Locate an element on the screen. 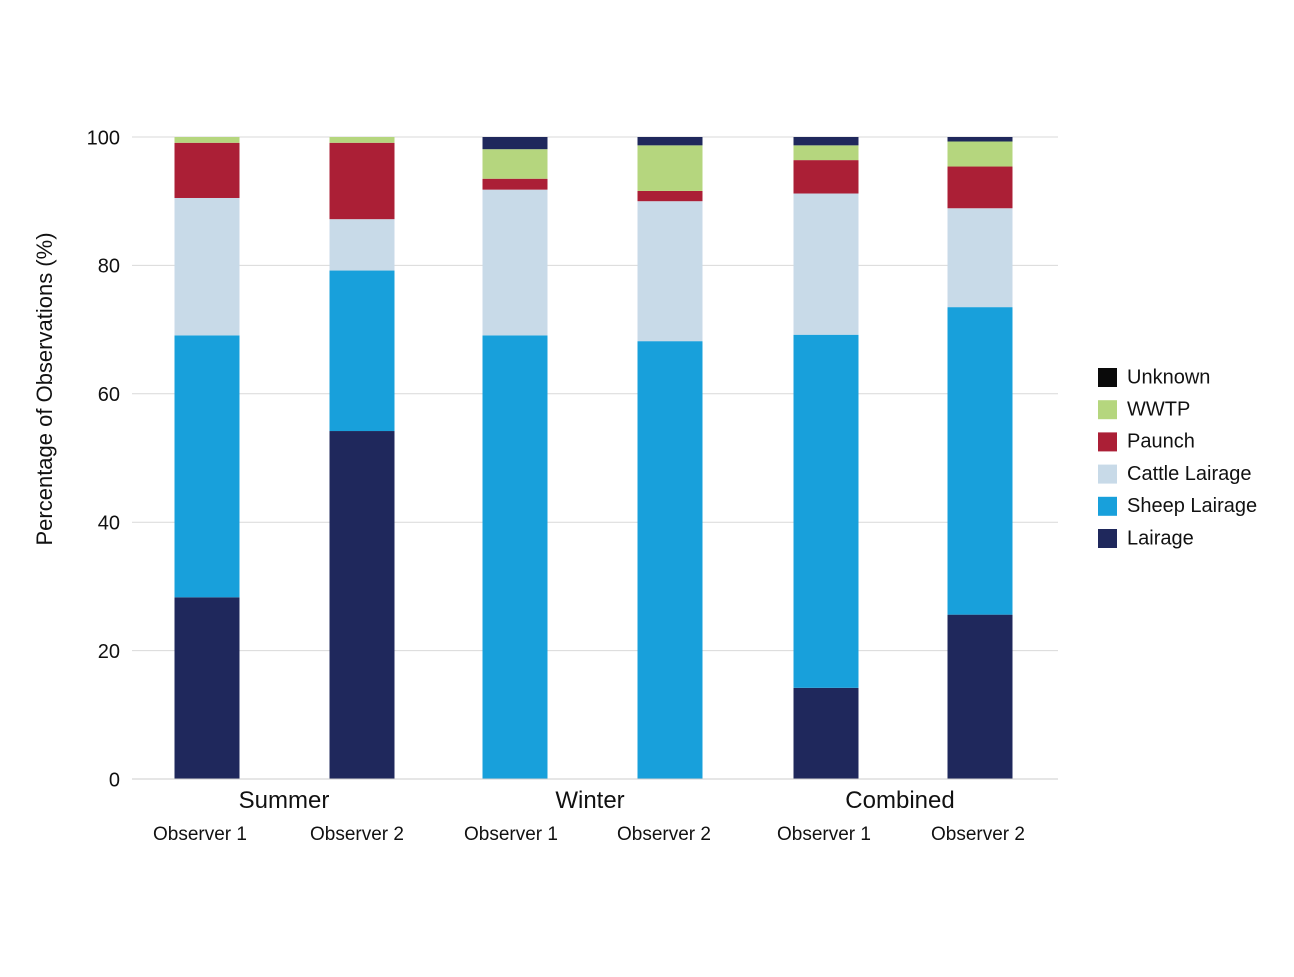 The height and width of the screenshot is (977, 1294). y-tick-label: 100 is located at coordinates (103, 138).